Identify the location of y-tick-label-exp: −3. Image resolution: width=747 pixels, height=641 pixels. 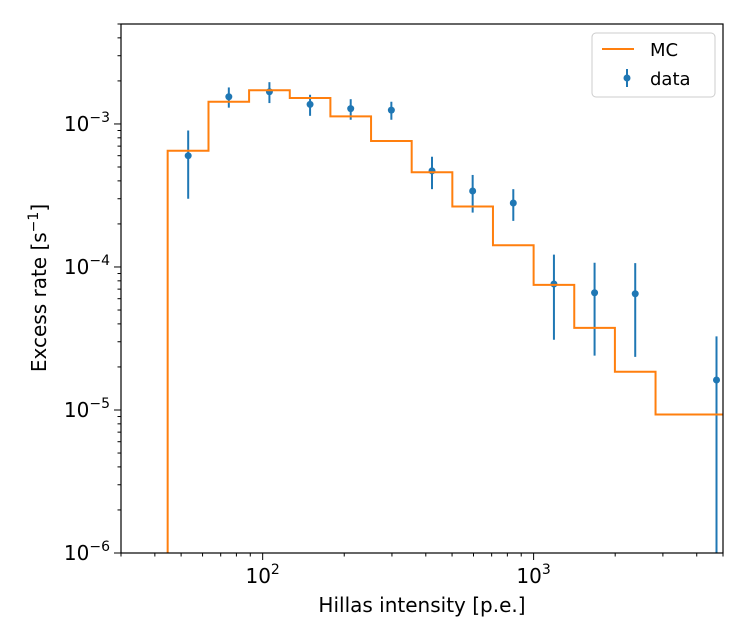
(99, 118).